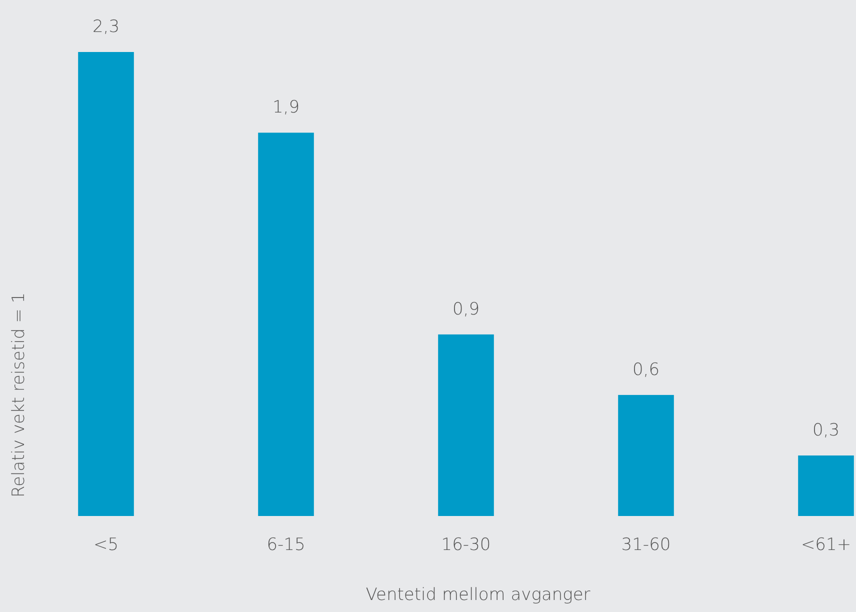 This screenshot has width=856, height=612. Describe the element at coordinates (826, 430) in the screenshot. I see `data-label: 0,3` at that location.